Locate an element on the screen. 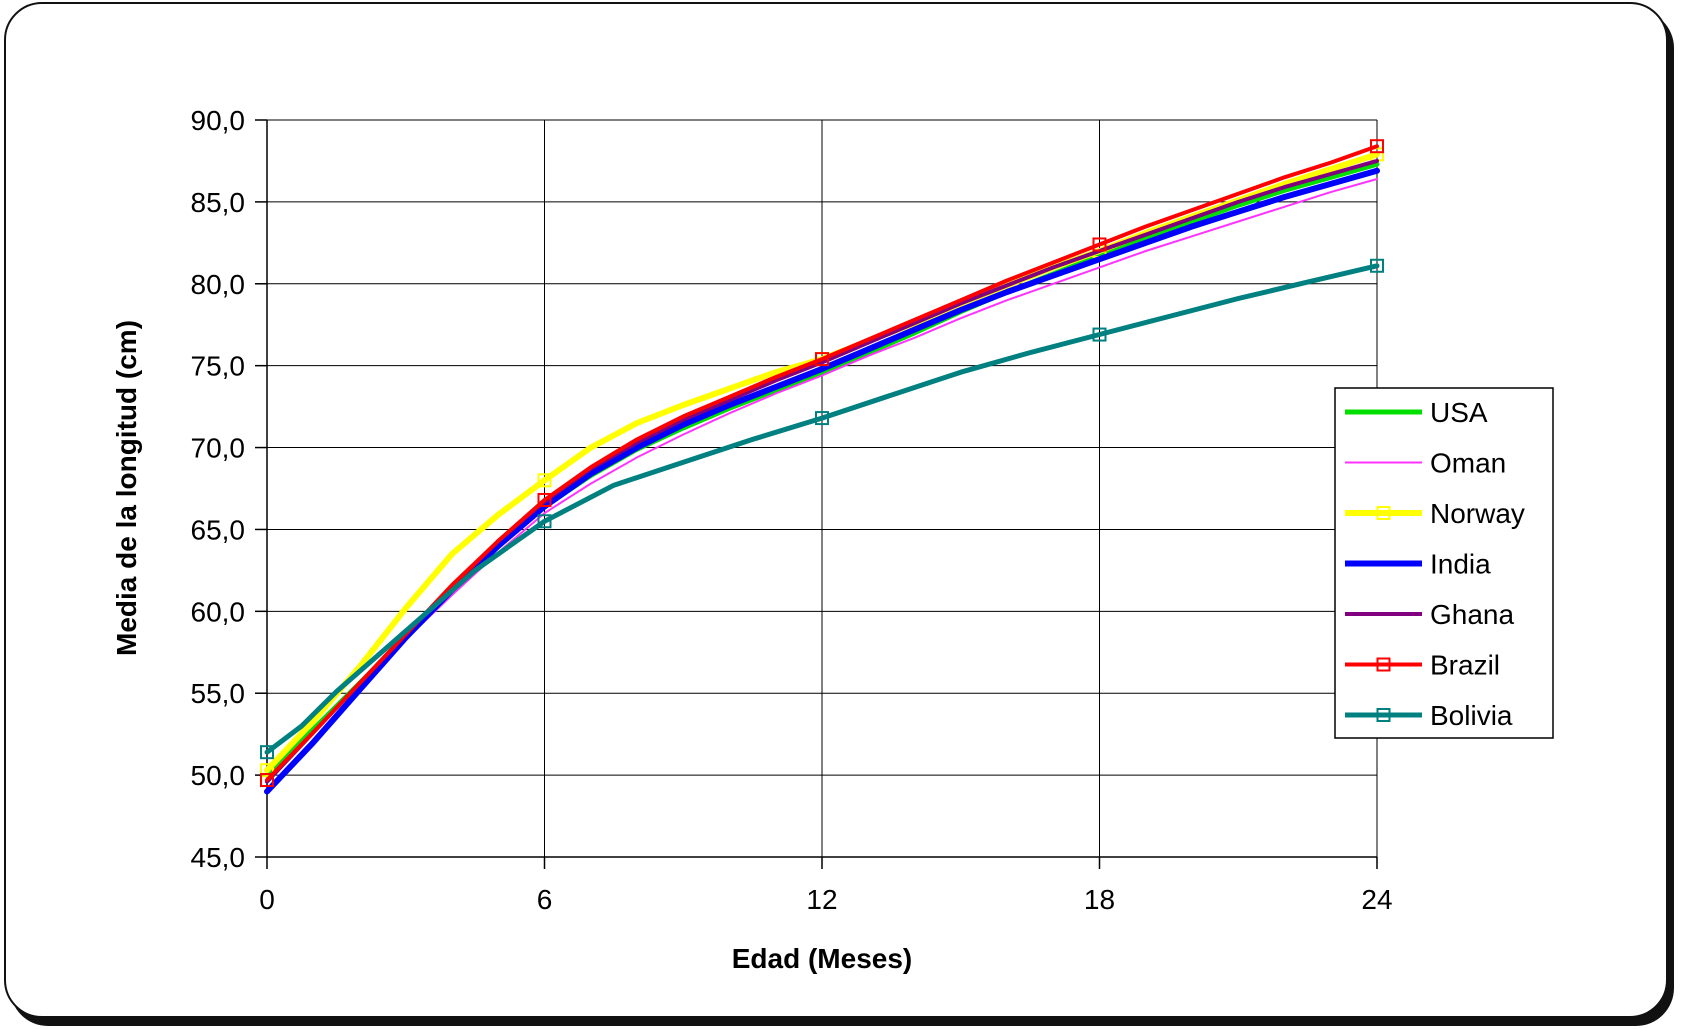  legend: USA Oman Norway India Ghana Brazil Bolivia is located at coordinates (1444, 563).